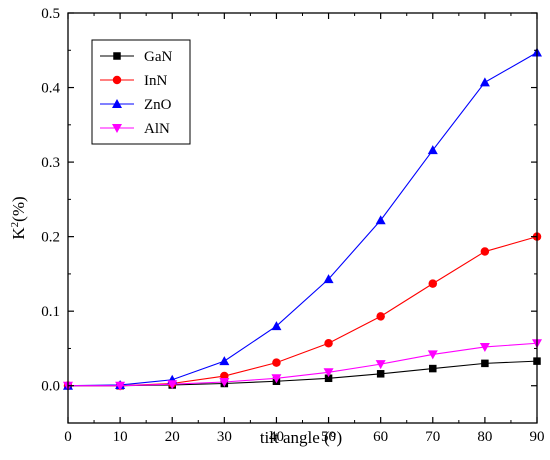 The height and width of the screenshot is (460, 550). What do you see at coordinates (117, 80) in the screenshot?
I see `legend-marker-inn` at bounding box center [117, 80].